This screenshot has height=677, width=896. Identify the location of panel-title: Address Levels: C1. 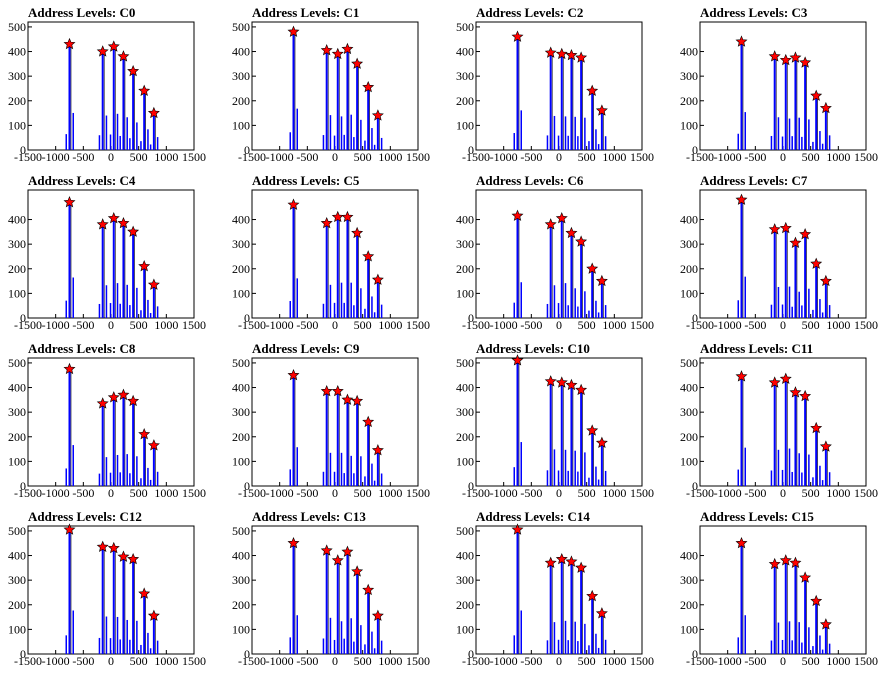
(306, 12).